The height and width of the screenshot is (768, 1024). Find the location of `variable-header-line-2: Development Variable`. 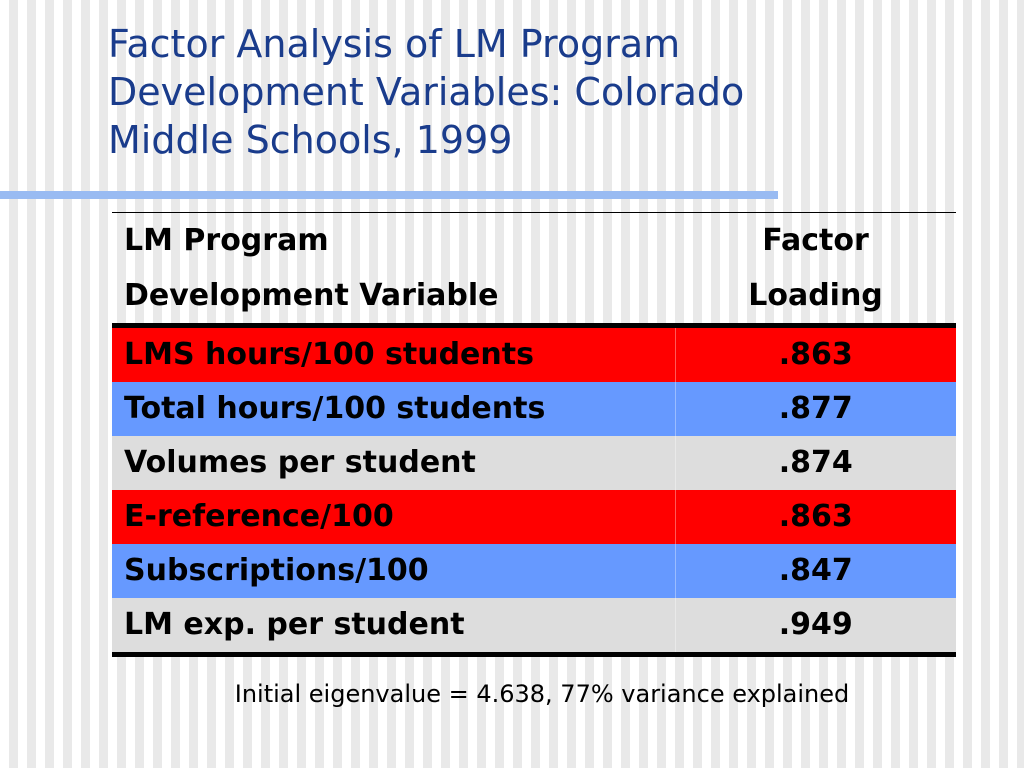

variable-header-line-2: Development Variable is located at coordinates (311, 295).